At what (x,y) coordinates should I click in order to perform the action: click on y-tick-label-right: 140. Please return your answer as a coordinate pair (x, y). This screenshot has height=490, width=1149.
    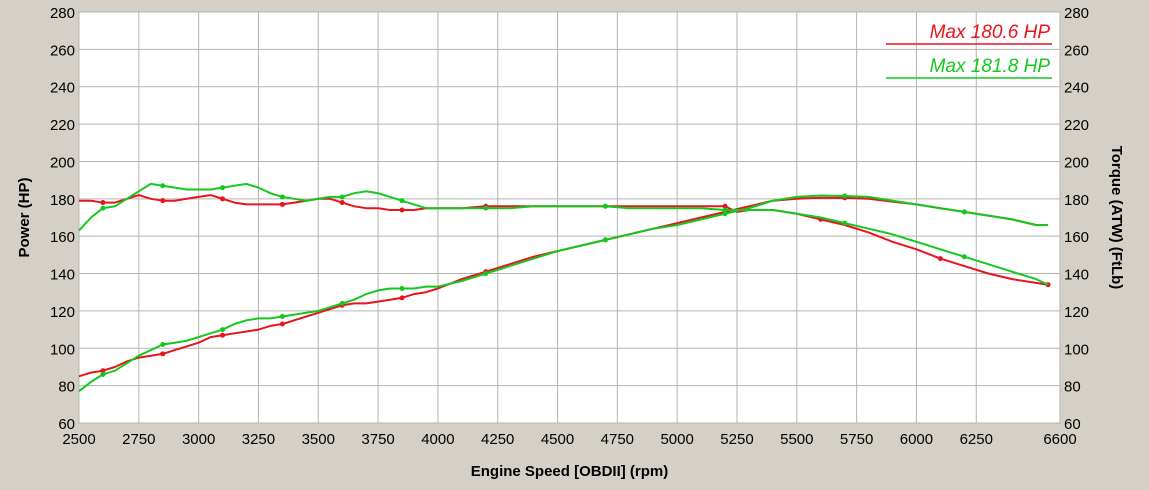
    Looking at the image, I should click on (1076, 275).